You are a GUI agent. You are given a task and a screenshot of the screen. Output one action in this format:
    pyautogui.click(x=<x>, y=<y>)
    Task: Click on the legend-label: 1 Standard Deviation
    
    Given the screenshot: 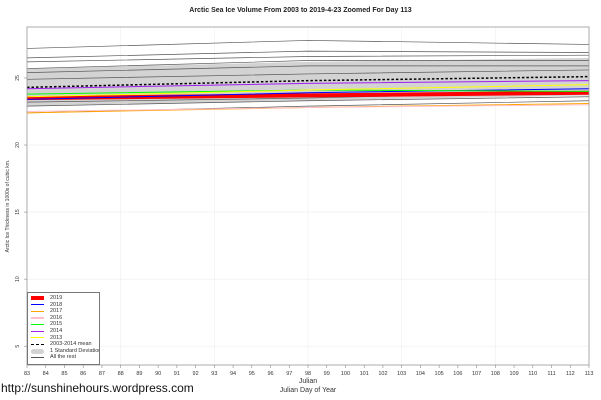 What is the action you would take?
    pyautogui.click(x=75, y=350)
    